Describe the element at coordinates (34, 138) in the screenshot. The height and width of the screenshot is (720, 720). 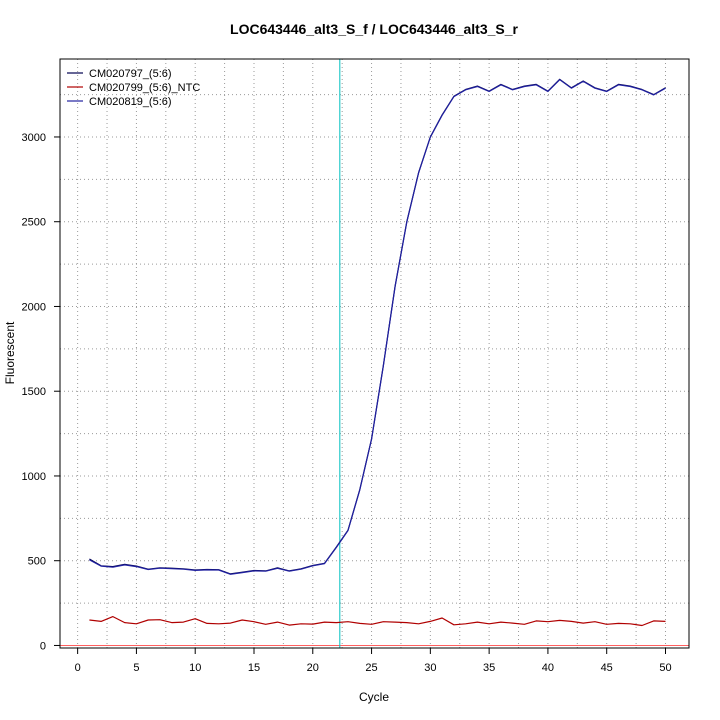
I see `y-tick-label: 3000` at that location.